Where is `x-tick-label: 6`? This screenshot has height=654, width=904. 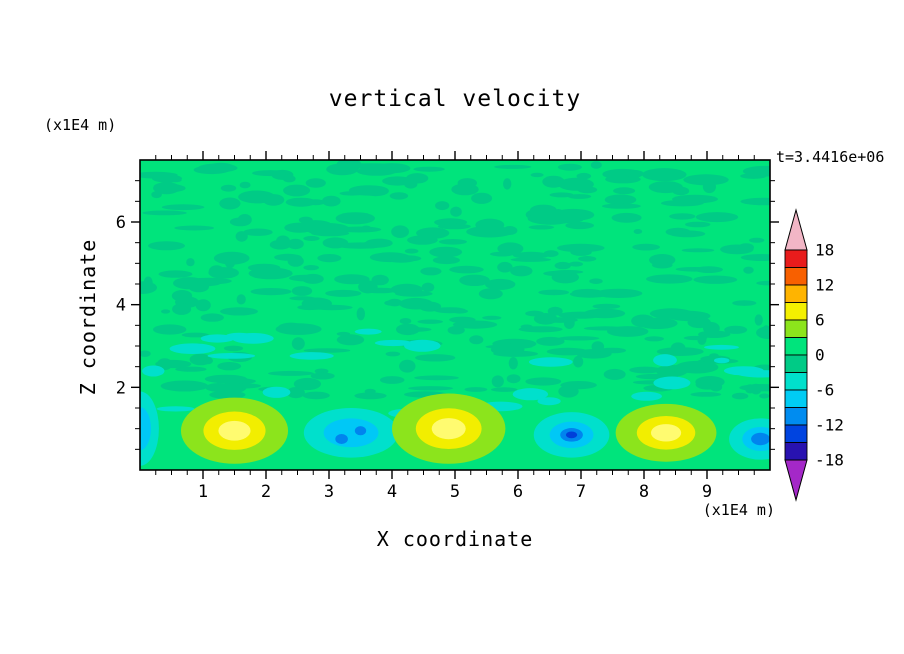
x-tick-label: 6 is located at coordinates (518, 492).